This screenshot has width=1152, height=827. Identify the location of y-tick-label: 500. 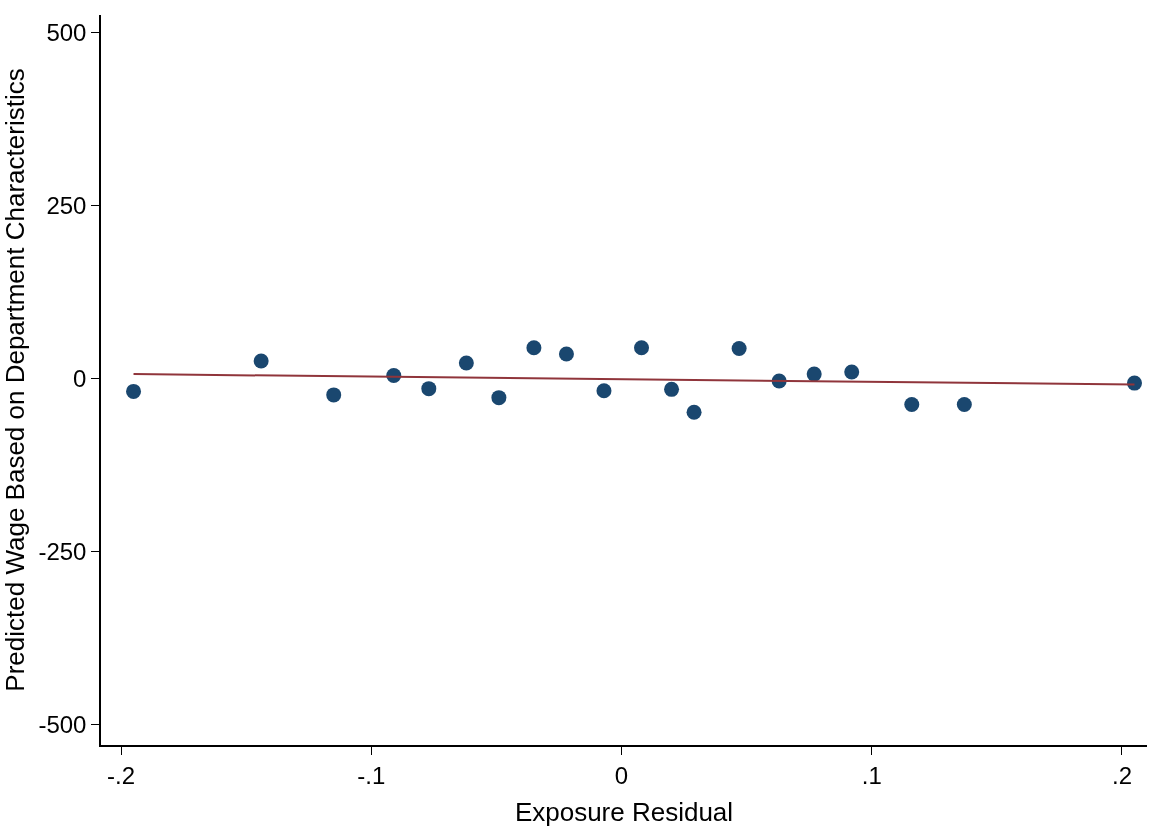
(66, 32).